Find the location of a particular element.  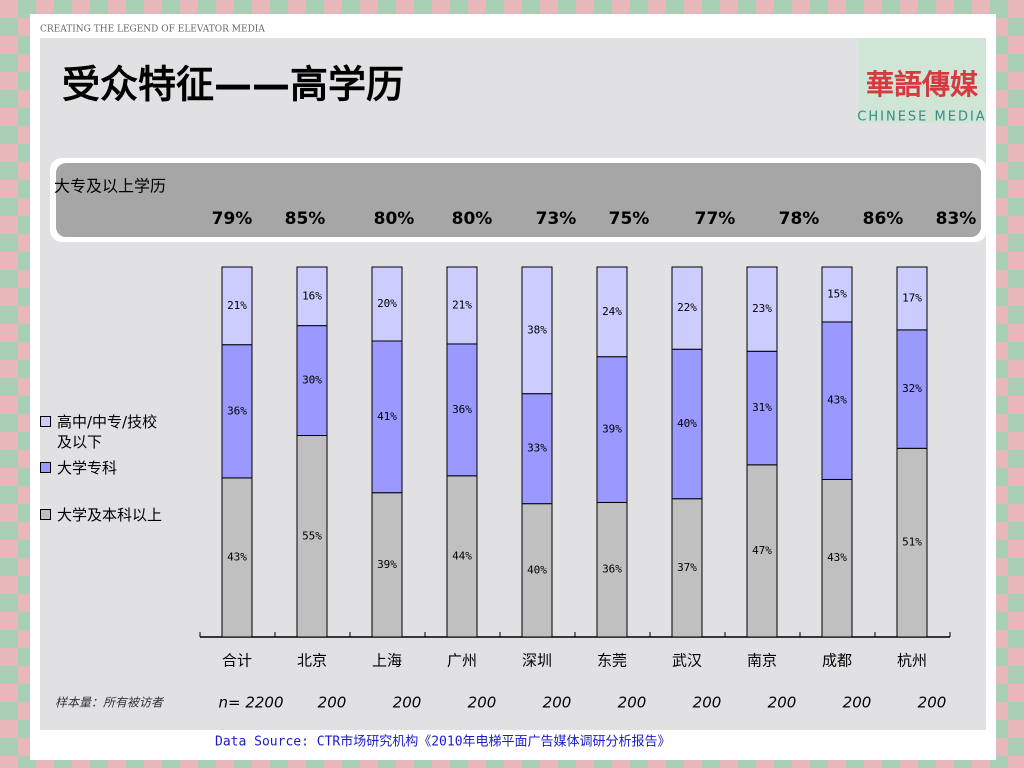

data-label: 24% is located at coordinates (612, 311).